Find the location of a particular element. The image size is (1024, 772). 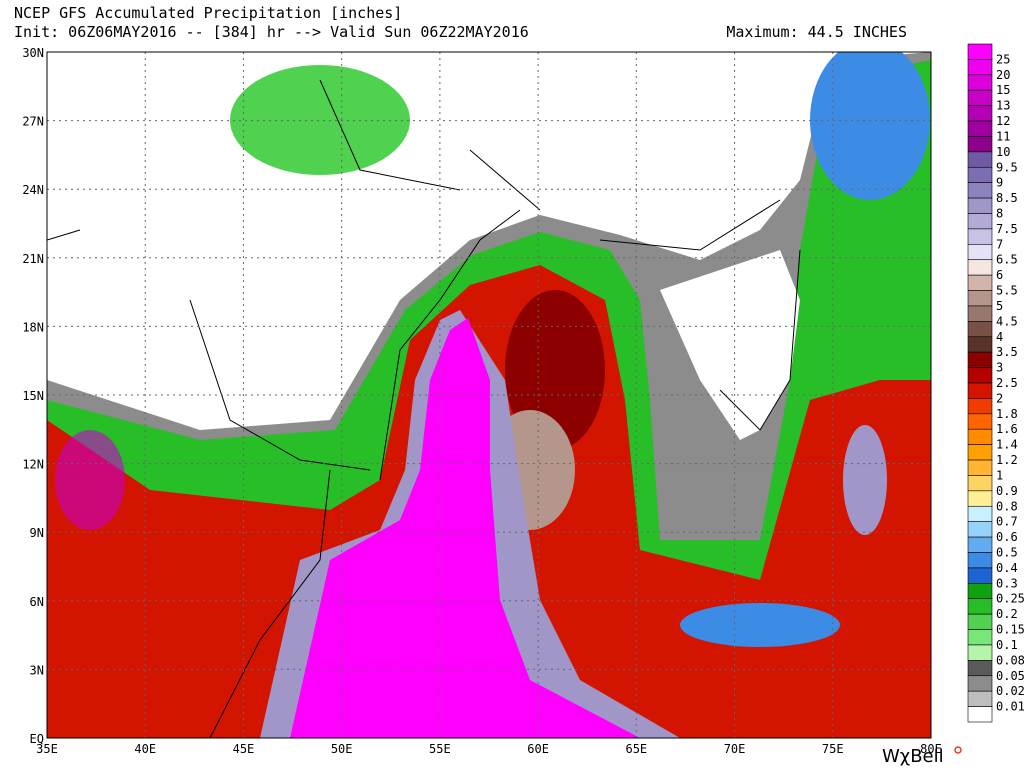

colorbar-label: 0.2 is located at coordinates (1007, 614).